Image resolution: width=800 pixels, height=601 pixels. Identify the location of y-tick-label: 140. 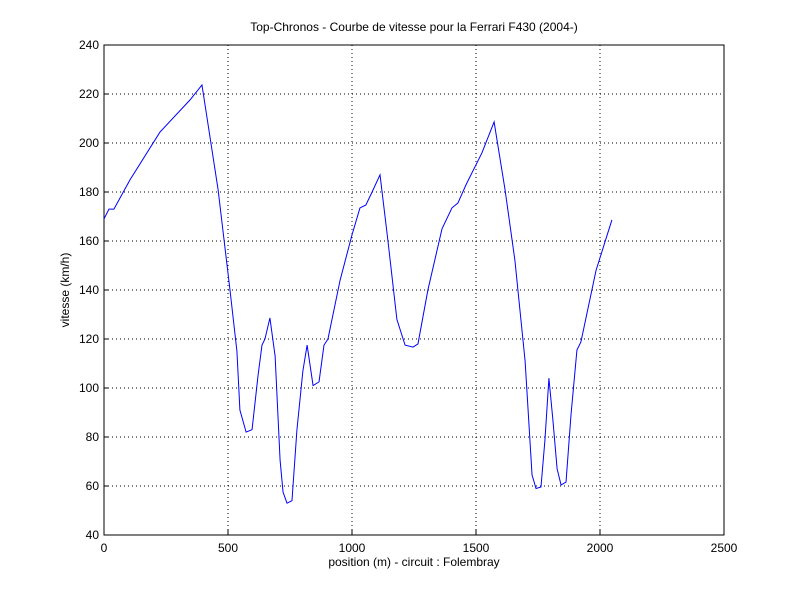
(89, 290).